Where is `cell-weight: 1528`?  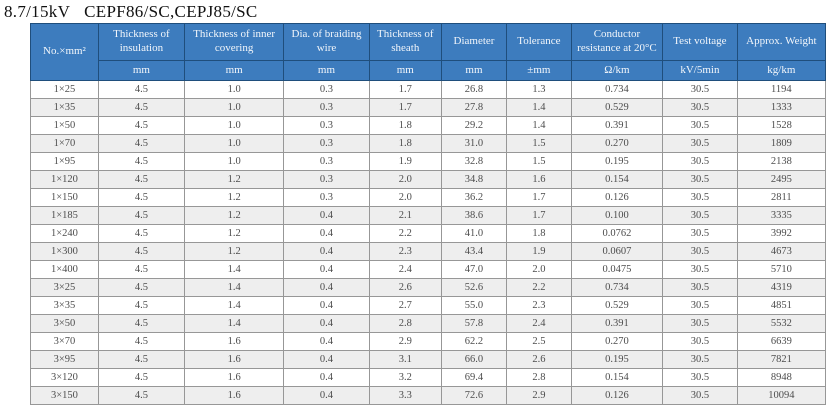
cell-weight: 1528 is located at coordinates (781, 125).